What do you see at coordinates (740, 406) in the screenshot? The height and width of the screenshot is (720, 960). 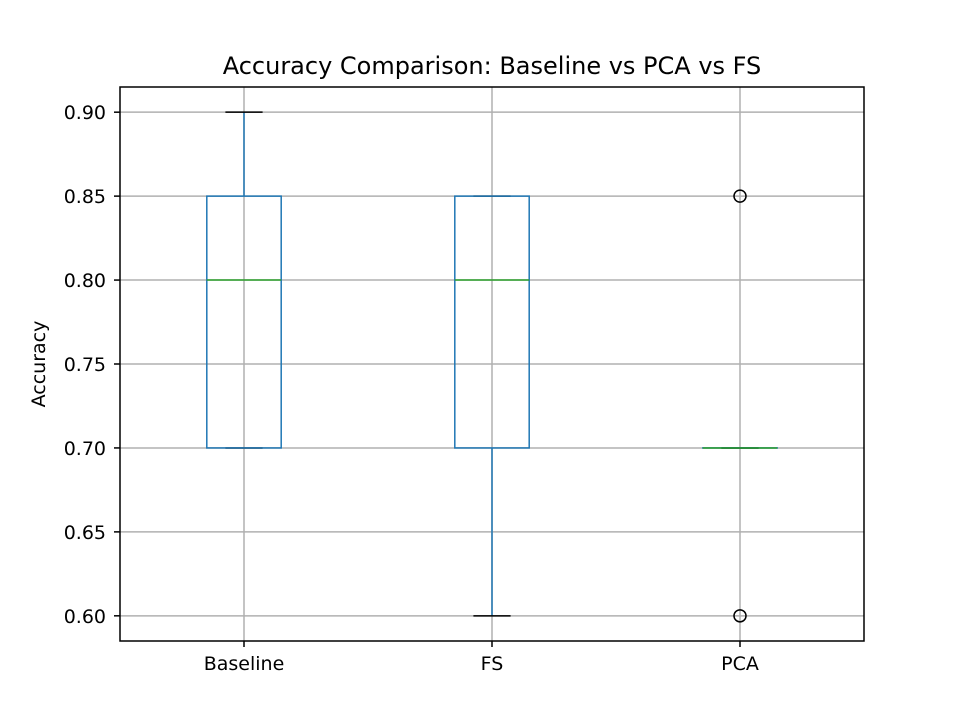 I see `box-group-pca` at bounding box center [740, 406].